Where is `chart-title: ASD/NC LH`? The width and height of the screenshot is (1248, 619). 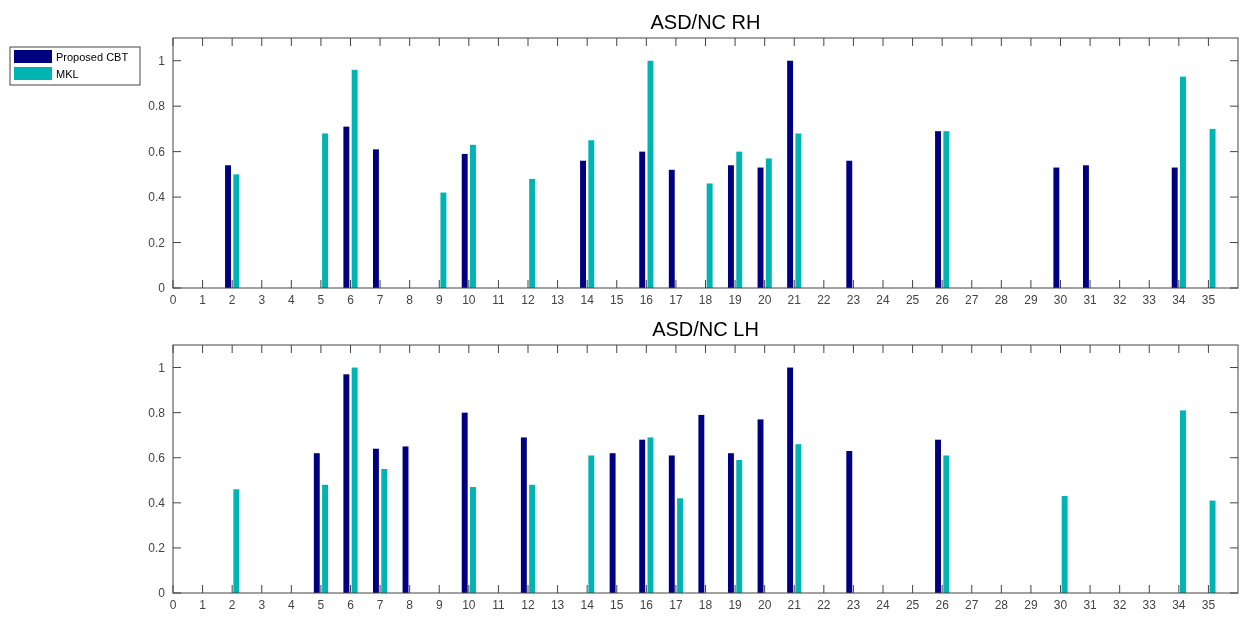
chart-title: ASD/NC LH is located at coordinates (705, 329).